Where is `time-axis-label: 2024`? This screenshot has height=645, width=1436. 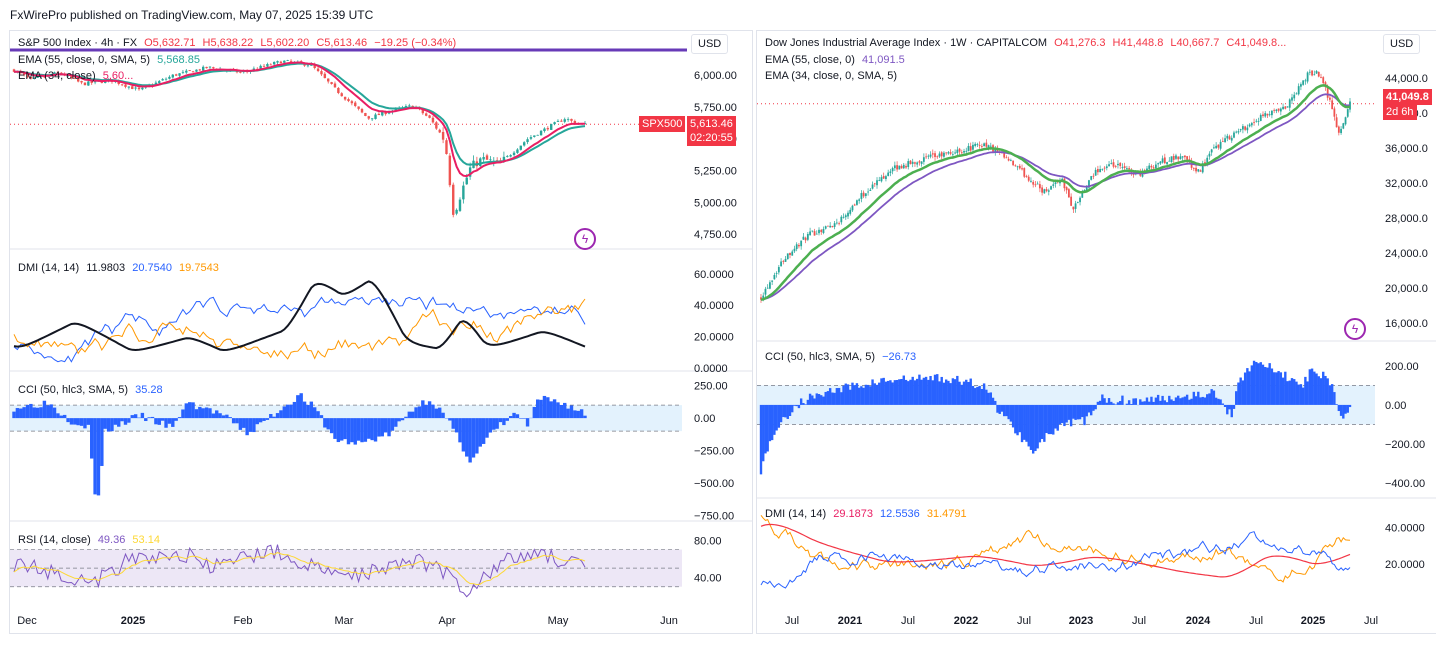 time-axis-label: 2024 is located at coordinates (1198, 621).